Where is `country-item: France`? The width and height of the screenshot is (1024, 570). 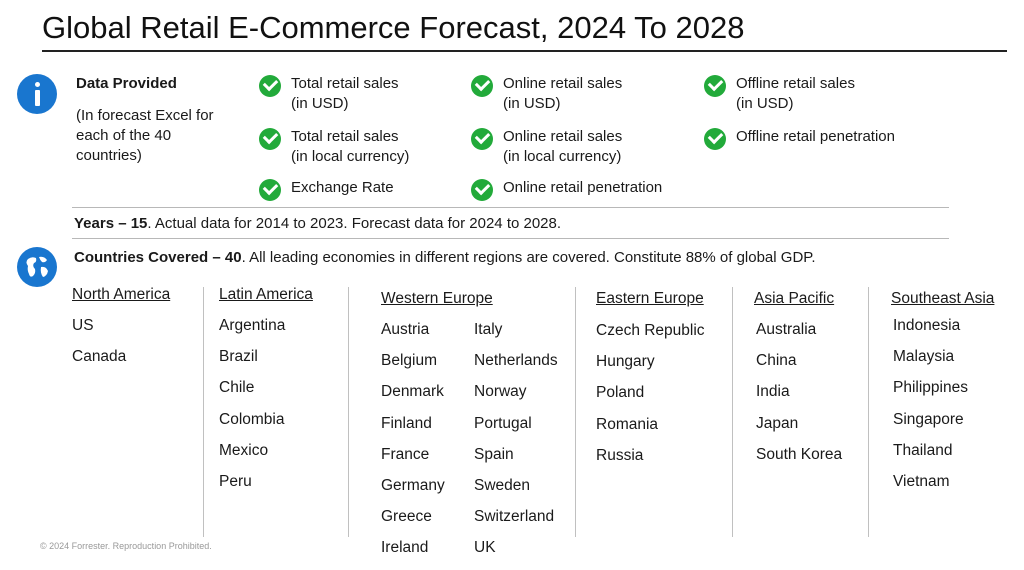 country-item: France is located at coordinates (405, 454).